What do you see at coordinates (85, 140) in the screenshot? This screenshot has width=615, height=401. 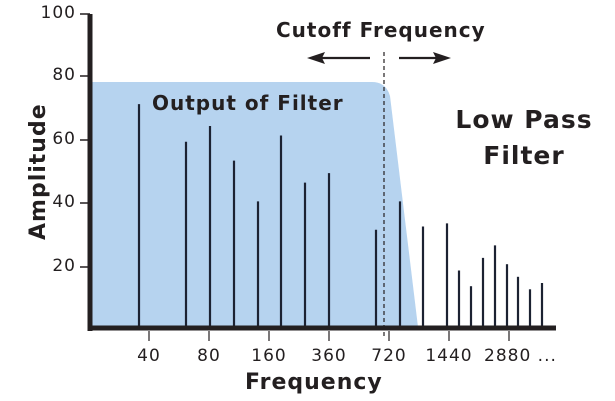 I see `y-tick-marks` at bounding box center [85, 140].